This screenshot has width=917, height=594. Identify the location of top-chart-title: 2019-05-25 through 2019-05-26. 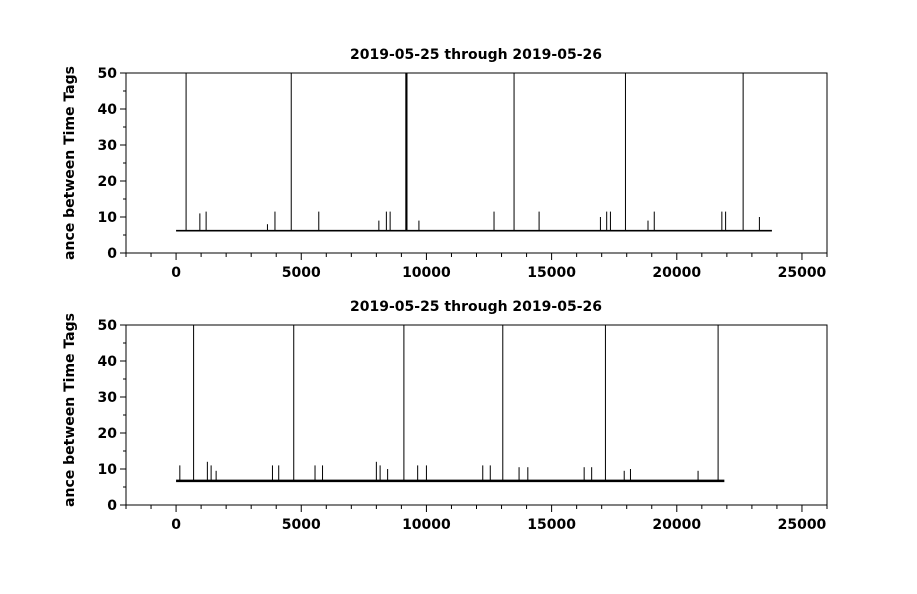
(476, 55).